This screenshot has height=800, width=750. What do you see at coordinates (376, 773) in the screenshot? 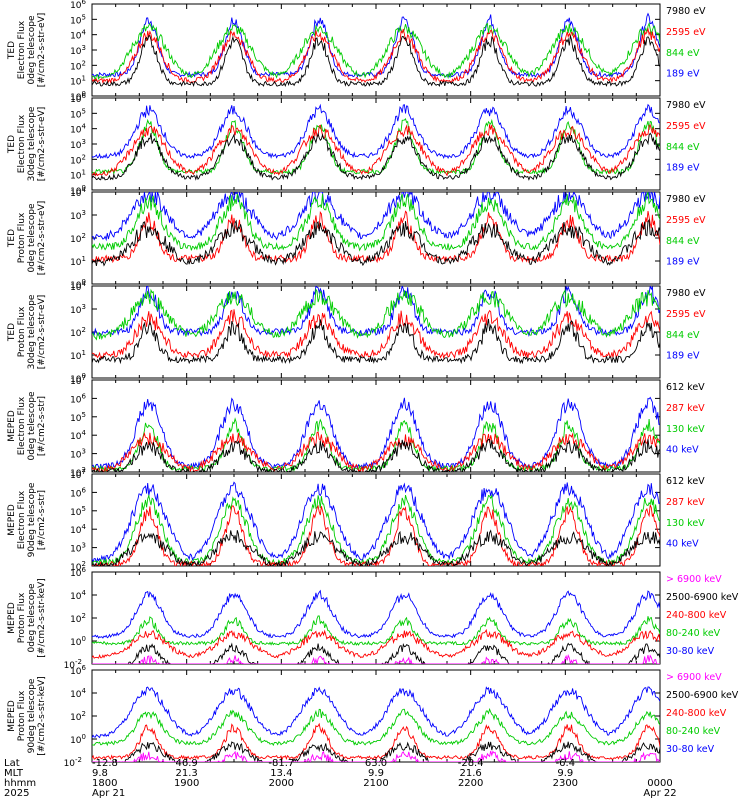
I see `x-tick-label: 9.9` at bounding box center [376, 773].